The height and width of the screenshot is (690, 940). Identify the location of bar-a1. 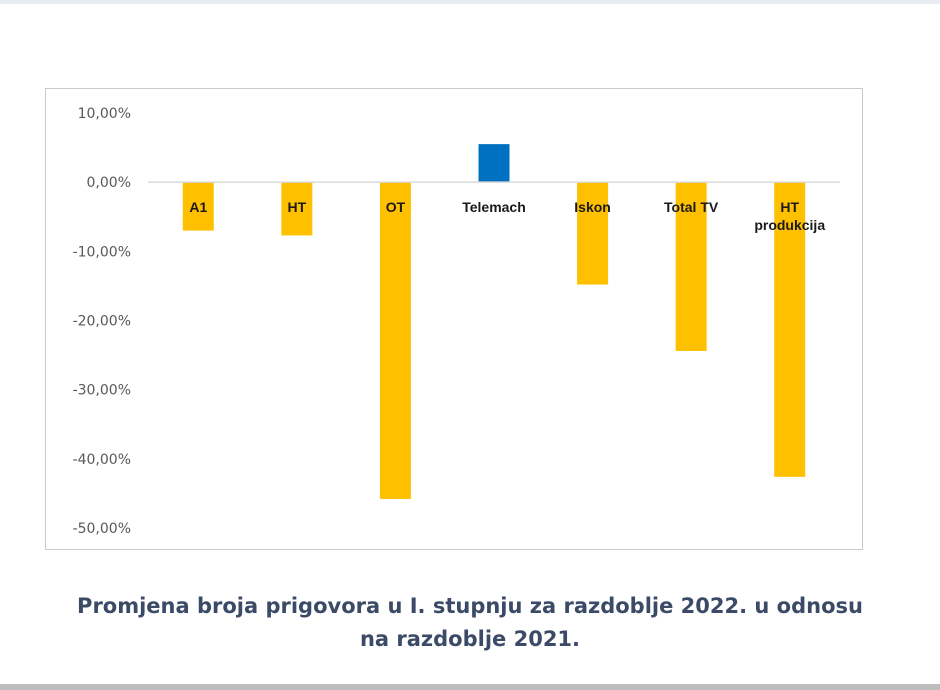
(198, 206).